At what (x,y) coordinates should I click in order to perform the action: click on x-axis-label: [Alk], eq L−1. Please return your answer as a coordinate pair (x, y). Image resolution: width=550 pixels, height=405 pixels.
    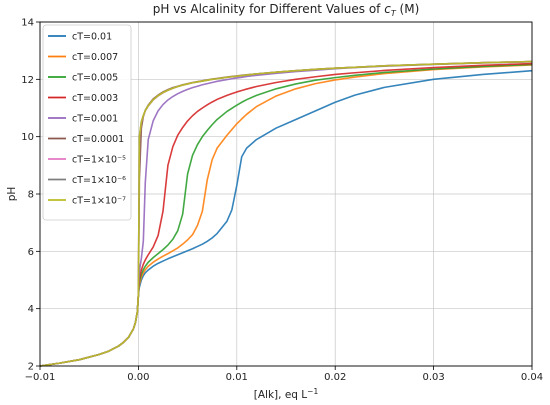
    Looking at the image, I should click on (286, 394).